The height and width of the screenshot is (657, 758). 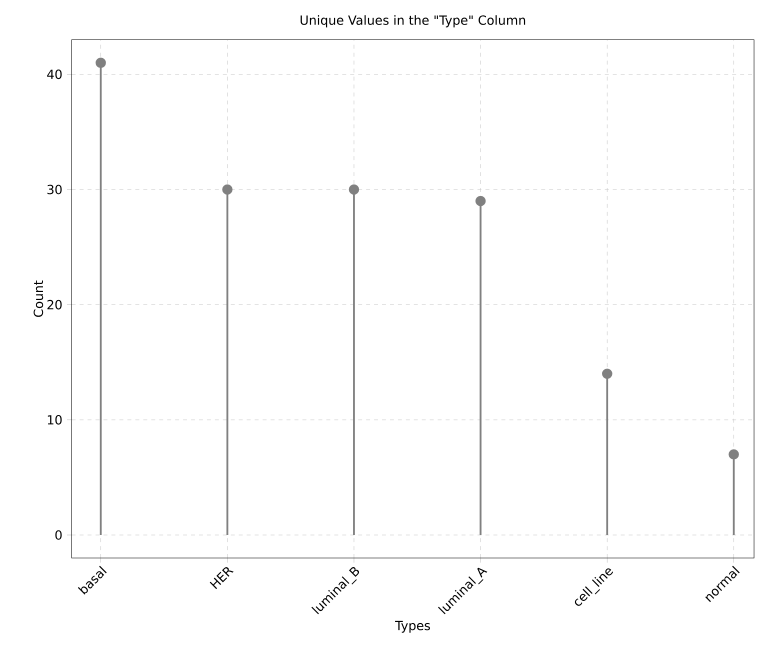 I want to click on y-tick-label: 0, so click(x=58, y=535).